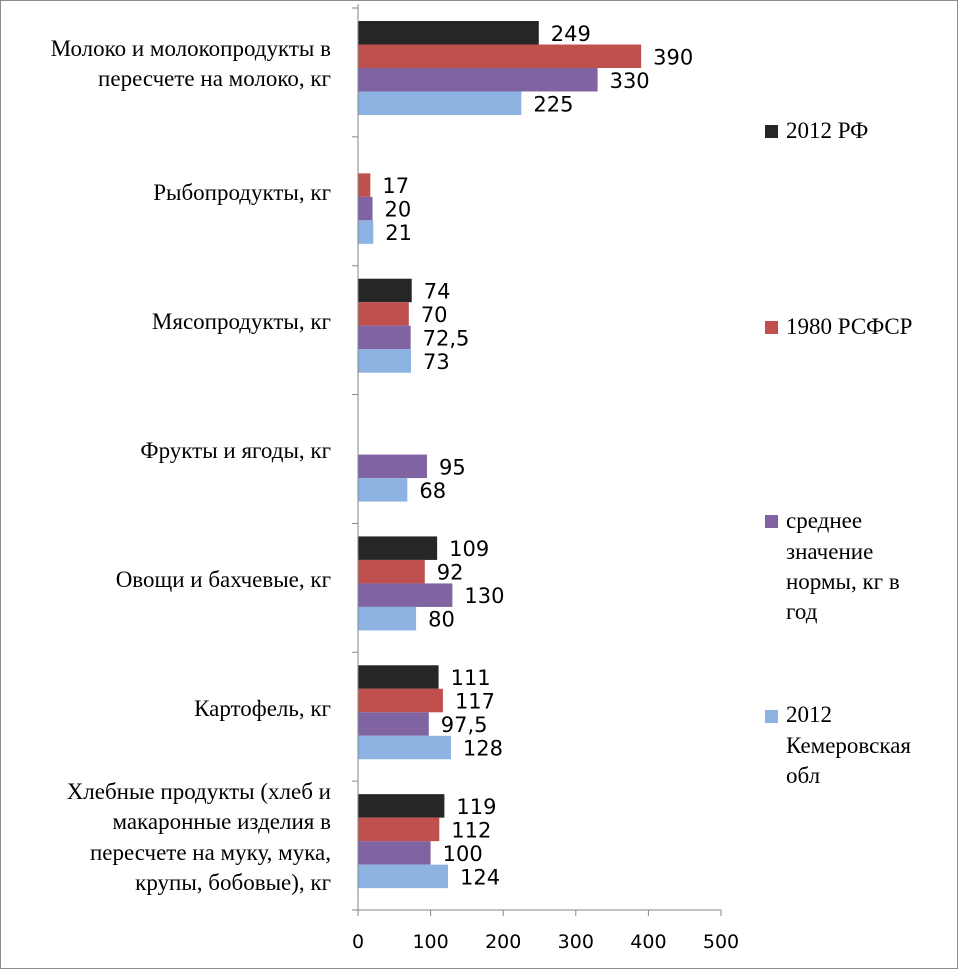  Describe the element at coordinates (484, 596) in the screenshot. I see `data-label: 130` at that location.